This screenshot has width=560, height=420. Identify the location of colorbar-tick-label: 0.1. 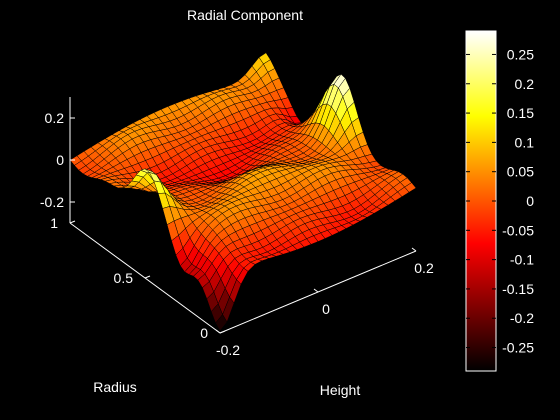
(525, 142).